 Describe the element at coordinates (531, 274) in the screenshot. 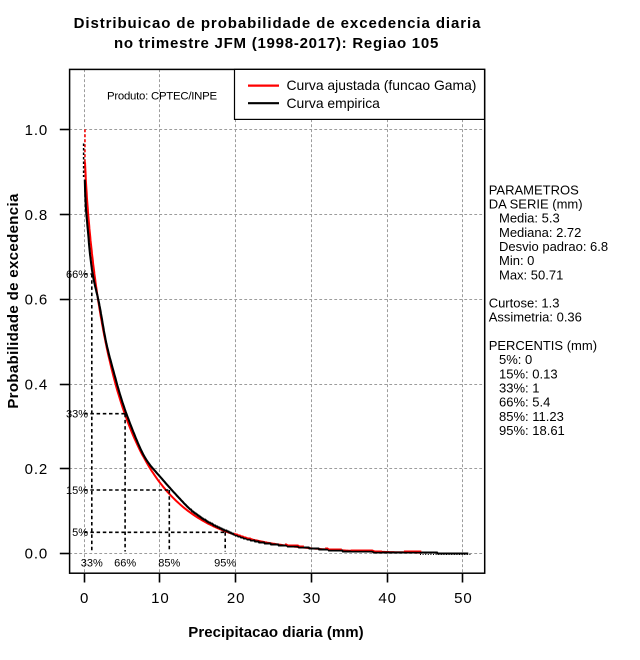

I see `svg-text: Max: 50.71` at that location.